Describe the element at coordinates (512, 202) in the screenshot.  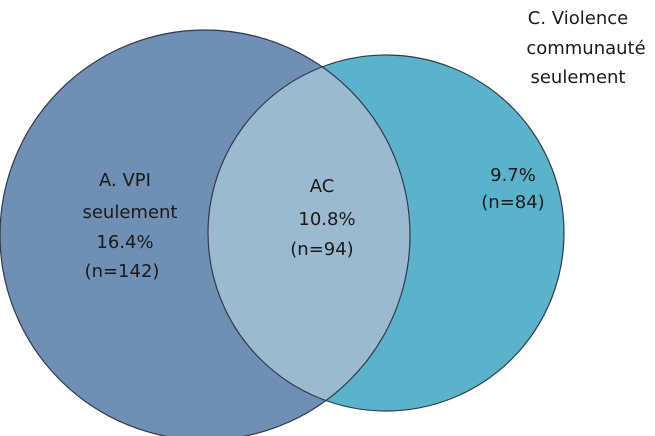
I see `region-count: (n=84)` at that location.